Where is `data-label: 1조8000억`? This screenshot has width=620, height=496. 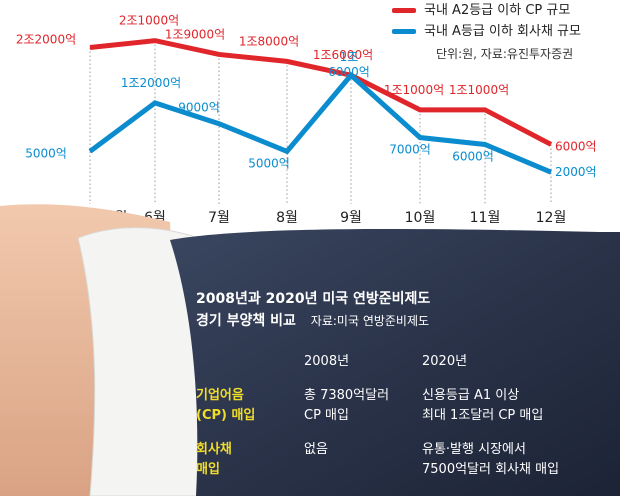
data-label: 1조8000억 is located at coordinates (269, 41).